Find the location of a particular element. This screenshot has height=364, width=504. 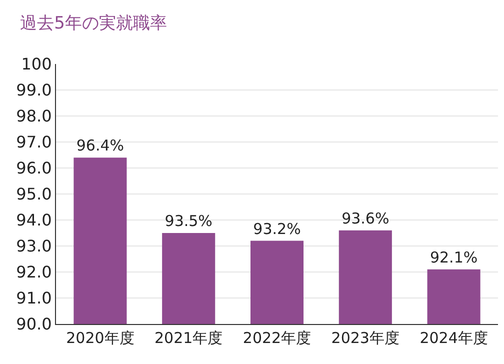

y-tick-label: 99.0 is located at coordinates (34, 90).